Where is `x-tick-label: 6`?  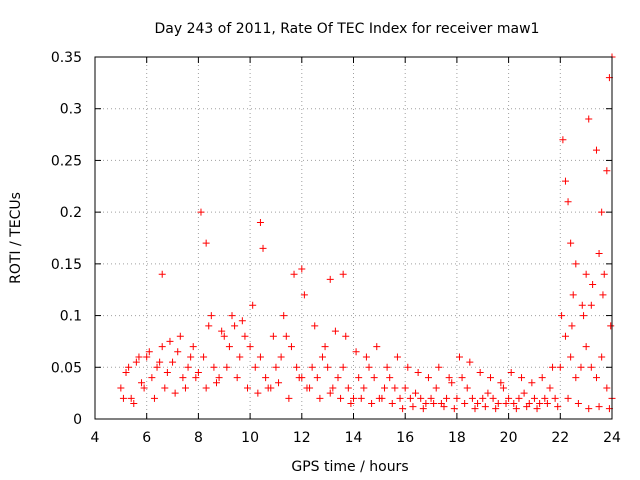 x-tick-label: 6 is located at coordinates (146, 438).